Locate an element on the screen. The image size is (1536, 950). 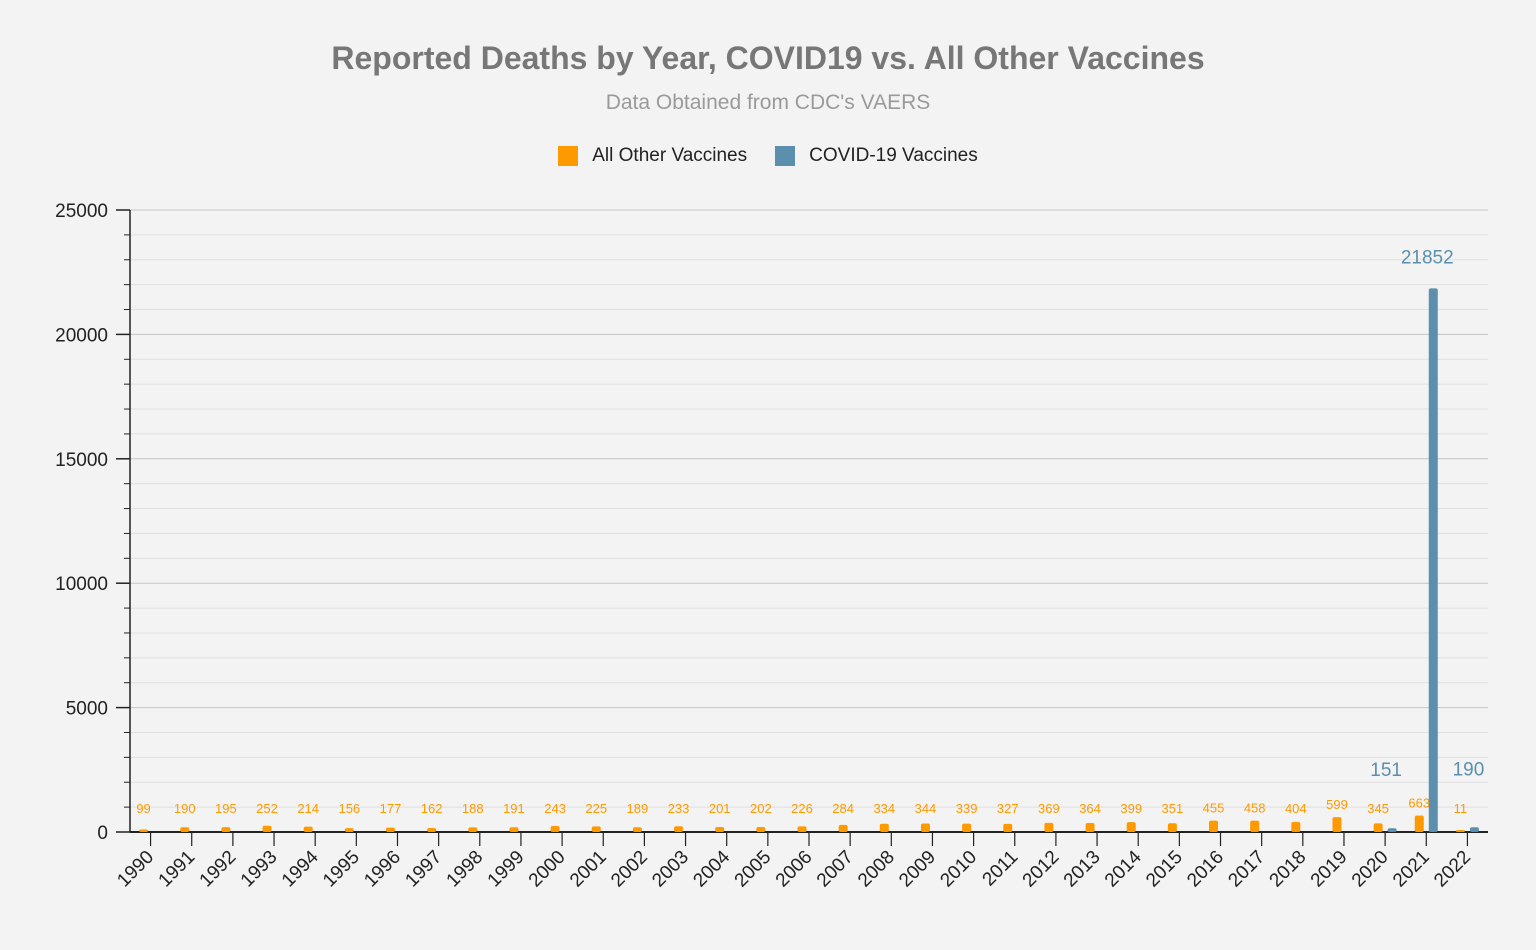
y-tick-label: 5000 is located at coordinates (87, 709).